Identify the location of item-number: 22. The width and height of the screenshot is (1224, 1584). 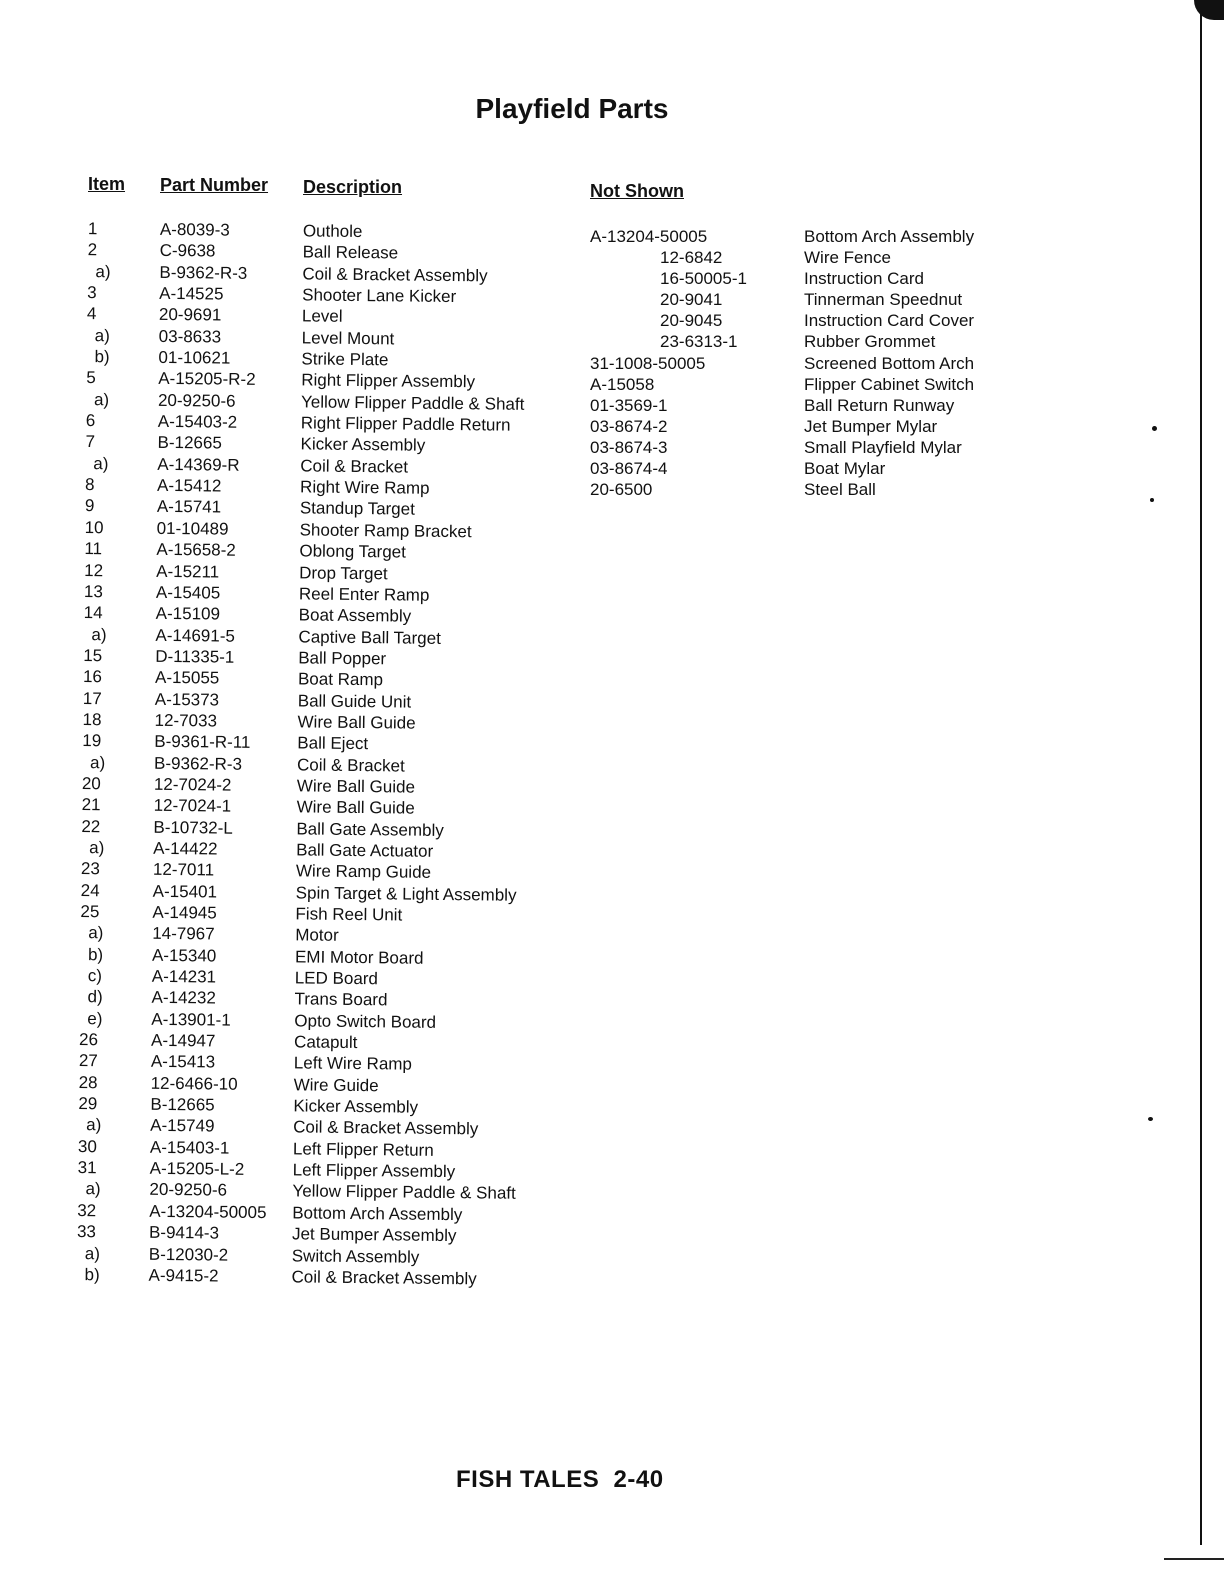
(91, 826).